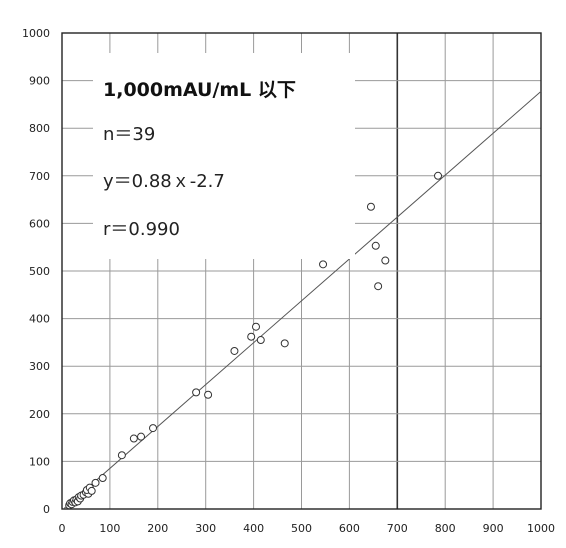 The width and height of the screenshot is (566, 548). Describe the element at coordinates (445, 528) in the screenshot. I see `x-tick-label: 800` at that location.